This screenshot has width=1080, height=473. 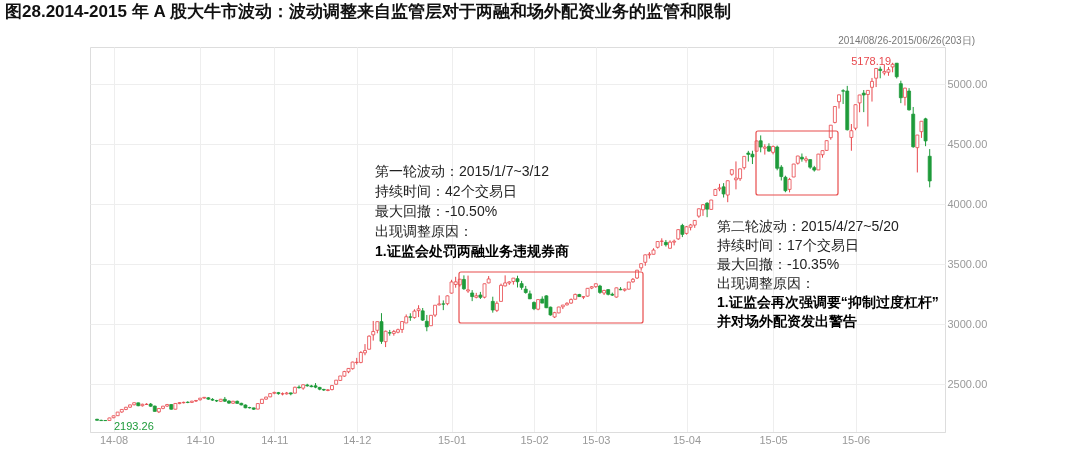 What do you see at coordinates (828, 302) in the screenshot?
I see `annotation: 1.证监会再次强调要“抑制过度杠杆”` at bounding box center [828, 302].